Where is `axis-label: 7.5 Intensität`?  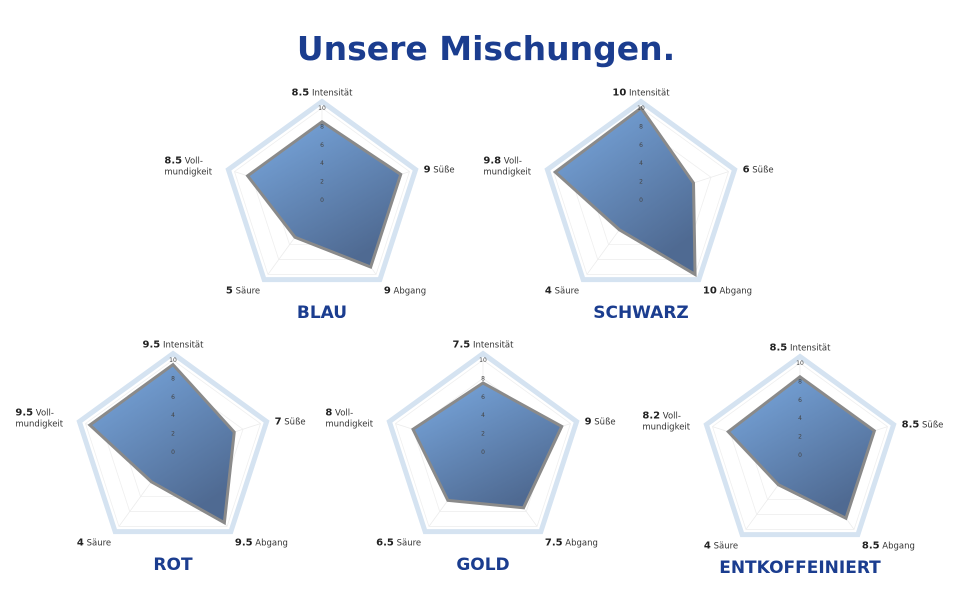
axis-label: 7.5 Intensität is located at coordinates (484, 345).